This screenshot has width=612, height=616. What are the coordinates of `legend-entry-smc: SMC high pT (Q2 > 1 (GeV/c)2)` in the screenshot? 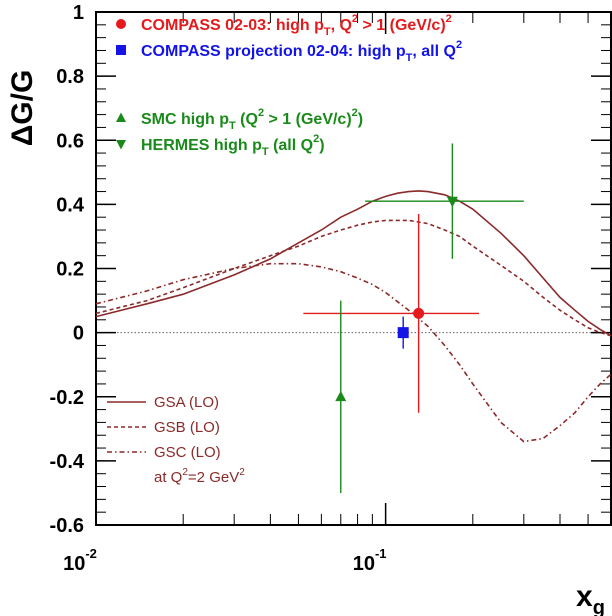 It's located at (239, 119).